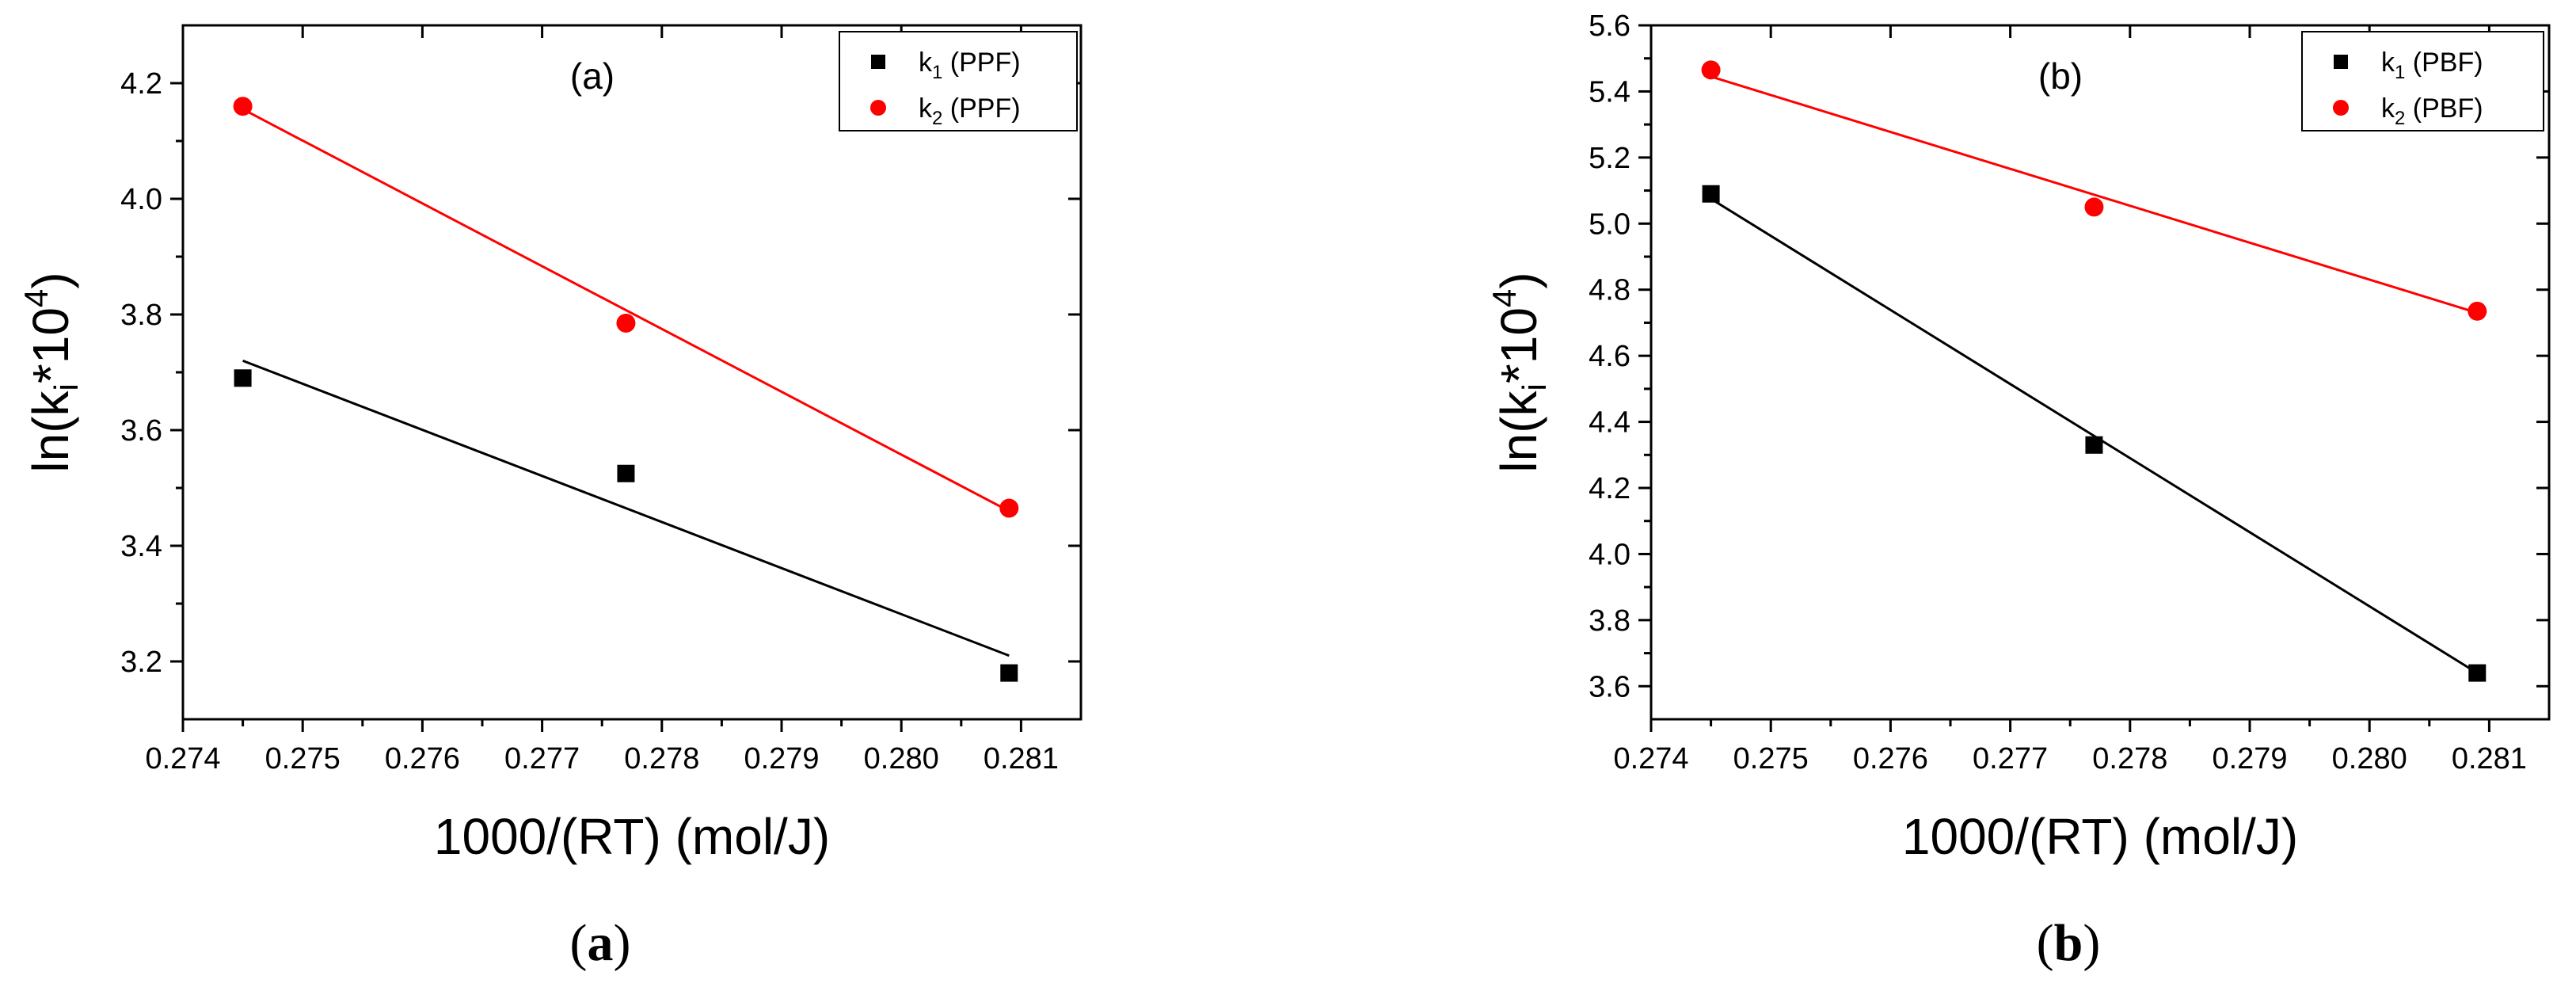 This screenshot has width=2576, height=987. What do you see at coordinates (1609, 291) in the screenshot?
I see `y-tick-label: 4.8` at bounding box center [1609, 291].